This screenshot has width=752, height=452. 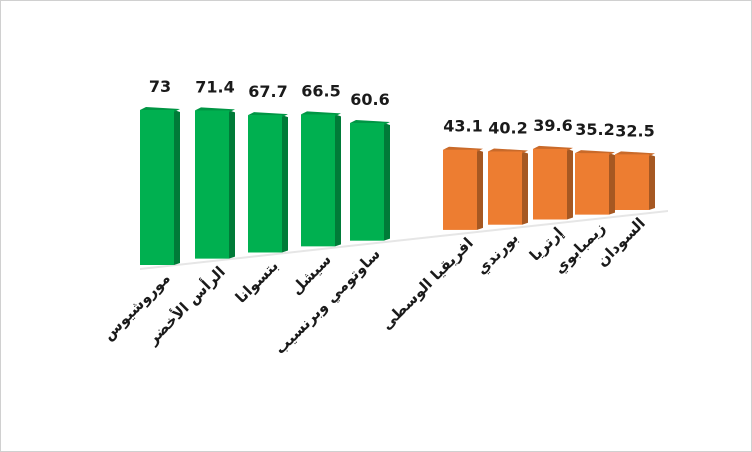 What do you see at coordinates (267, 91) in the screenshot?
I see `data-label: 67.7` at bounding box center [267, 91].